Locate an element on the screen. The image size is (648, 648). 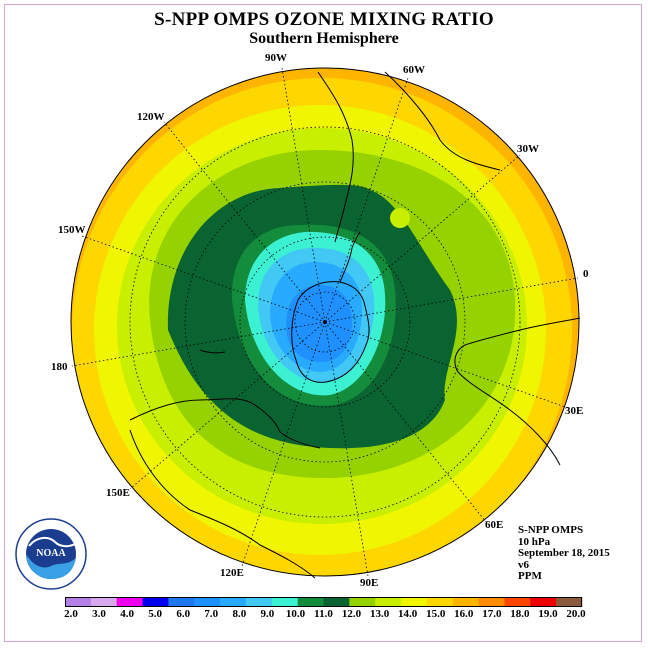
colorbar-tick-label: 9.0 is located at coordinates (267, 614).